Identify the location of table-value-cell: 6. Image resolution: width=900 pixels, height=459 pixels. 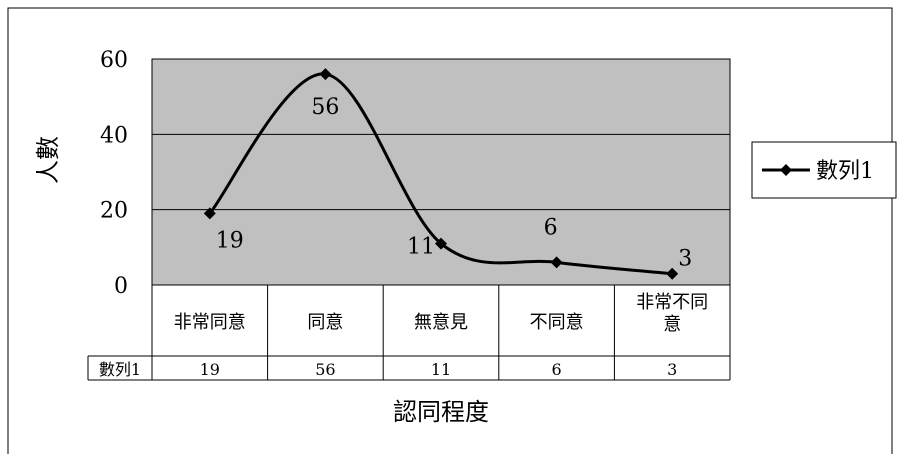
(557, 369).